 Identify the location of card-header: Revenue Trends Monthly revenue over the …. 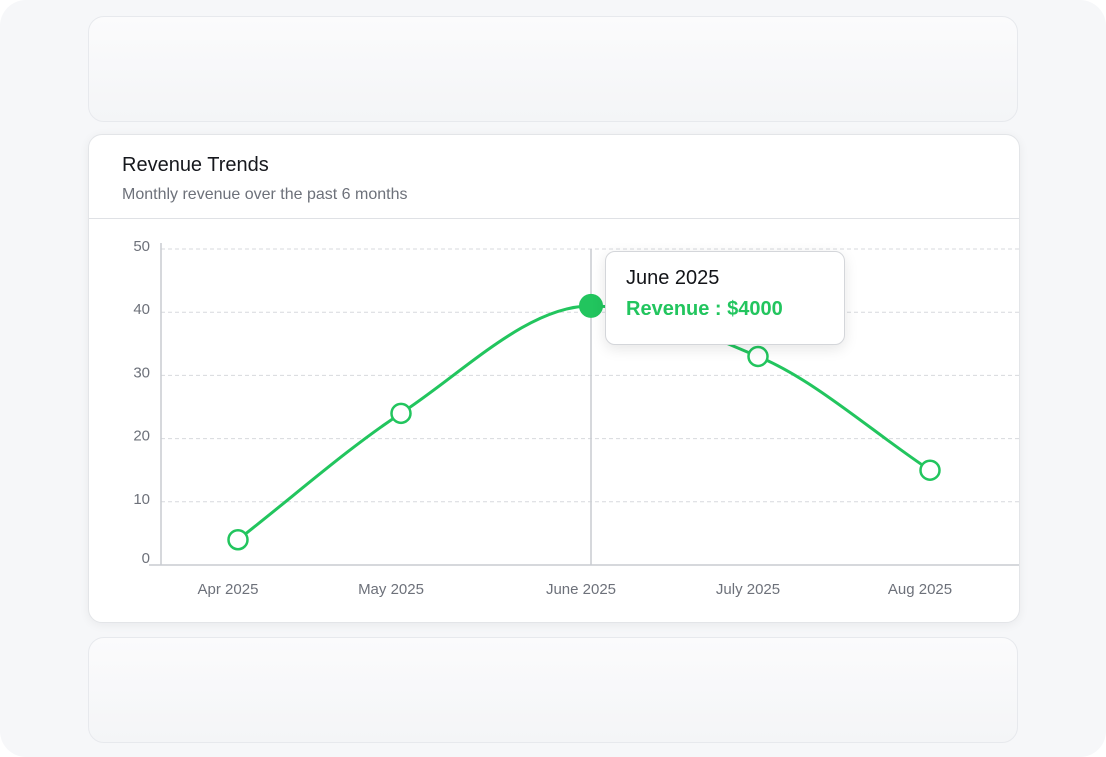
(554, 177).